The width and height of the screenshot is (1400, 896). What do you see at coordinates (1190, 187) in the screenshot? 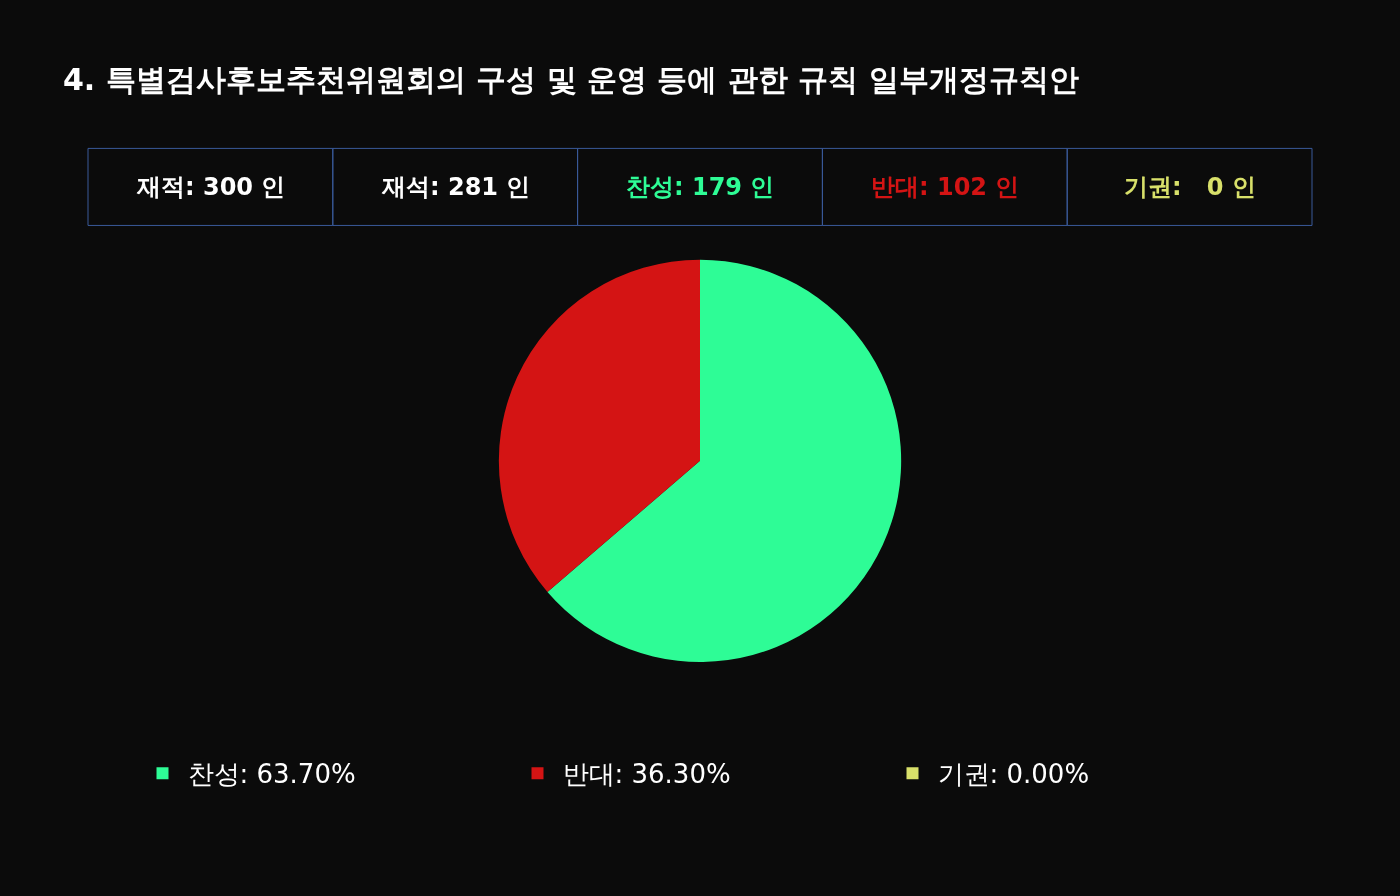
I see `text: 기권: 0 인` at bounding box center [1190, 187].